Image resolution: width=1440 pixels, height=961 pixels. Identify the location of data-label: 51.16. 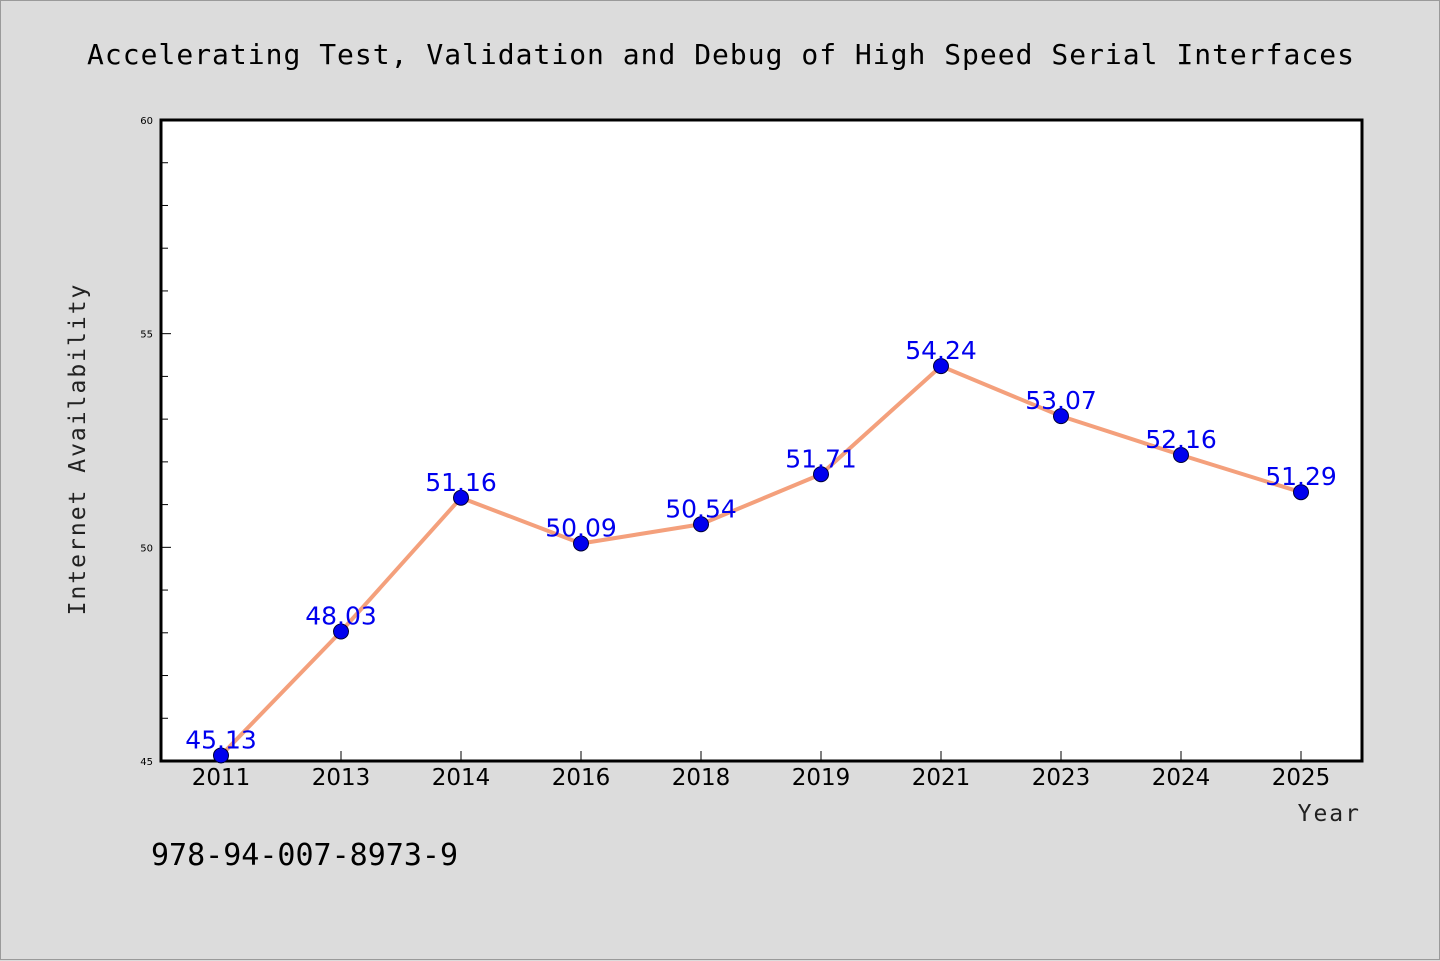
(461, 482).